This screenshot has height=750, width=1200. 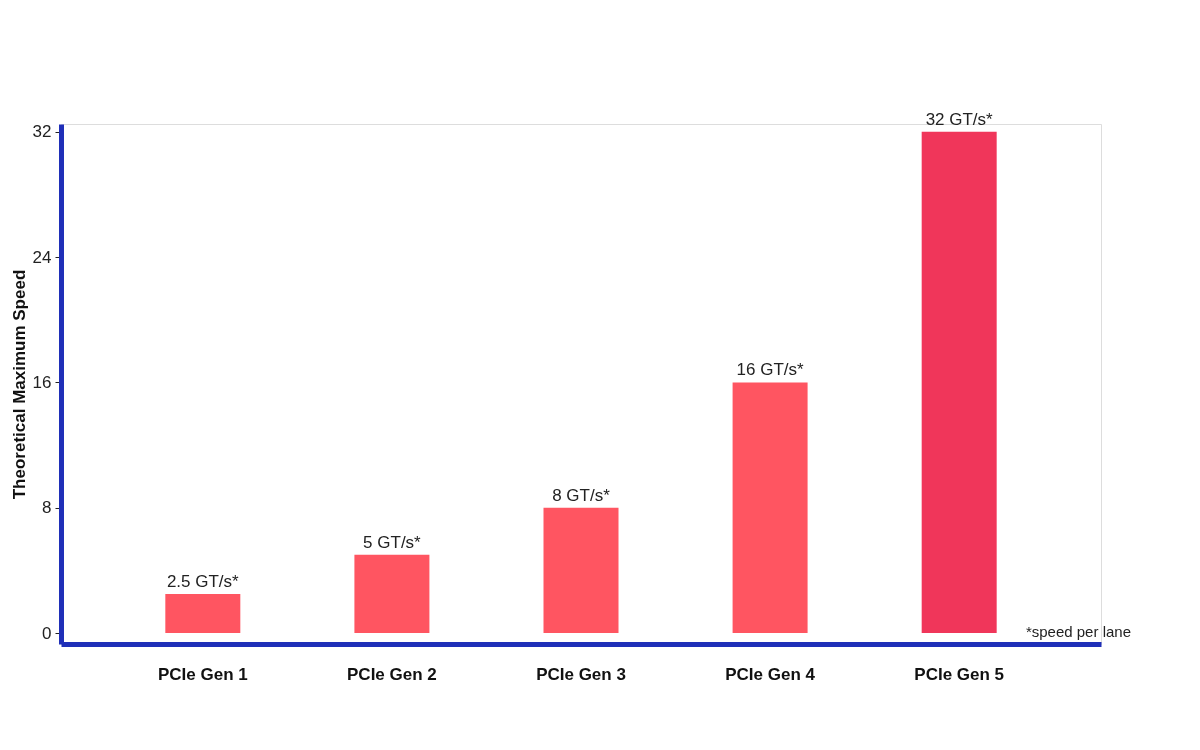 I want to click on y-axis-title: Theoretical Maximum Speed, so click(x=19, y=384).